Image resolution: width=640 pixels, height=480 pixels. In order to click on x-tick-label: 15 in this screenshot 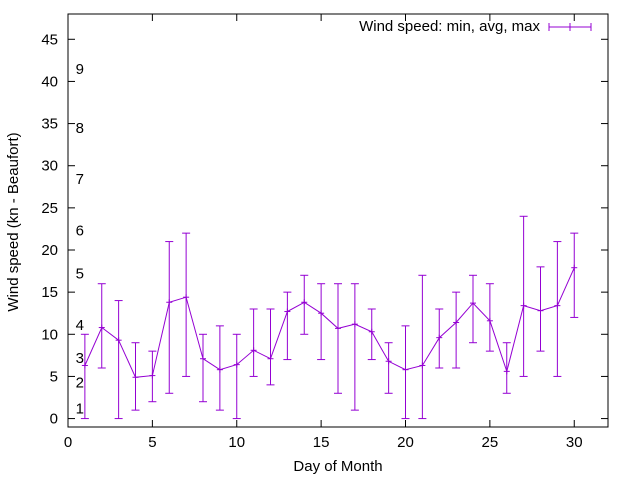, I will do `click(321, 442)`.